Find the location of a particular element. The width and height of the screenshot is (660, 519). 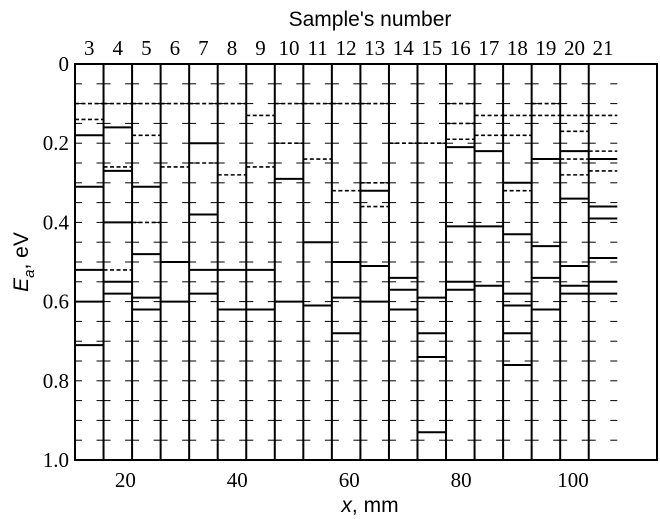

x-tick-label: 20 is located at coordinates (125, 480).